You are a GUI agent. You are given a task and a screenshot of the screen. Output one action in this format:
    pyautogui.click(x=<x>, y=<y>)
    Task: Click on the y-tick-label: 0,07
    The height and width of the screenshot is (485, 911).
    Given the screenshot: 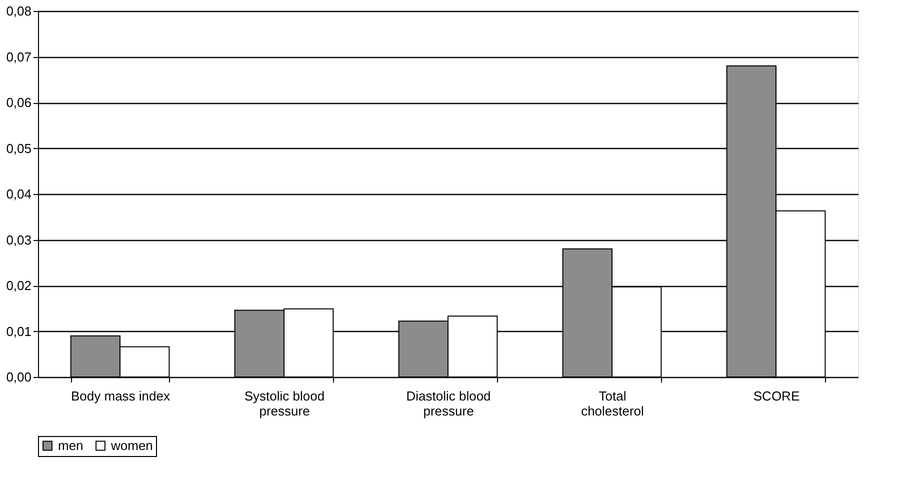 What is the action you would take?
    pyautogui.click(x=19, y=56)
    